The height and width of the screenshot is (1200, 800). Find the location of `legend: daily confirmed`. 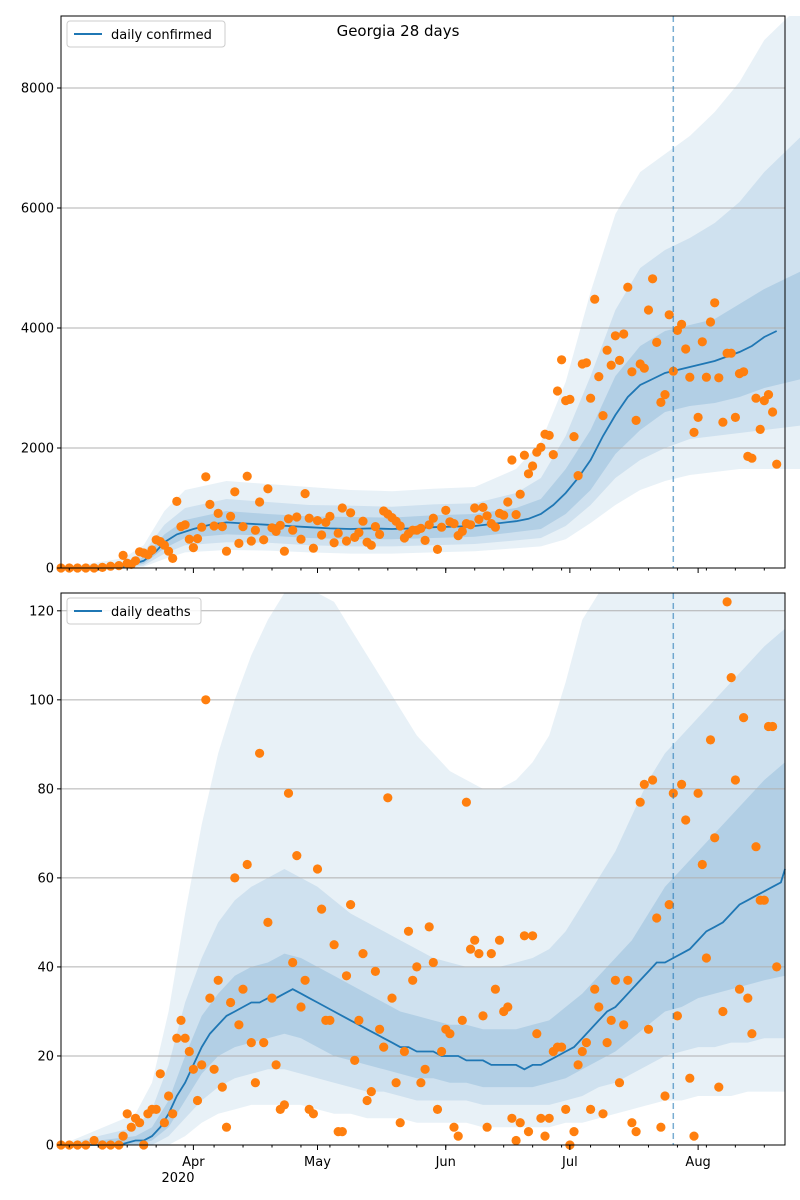

legend: daily confirmed is located at coordinates (146, 34).